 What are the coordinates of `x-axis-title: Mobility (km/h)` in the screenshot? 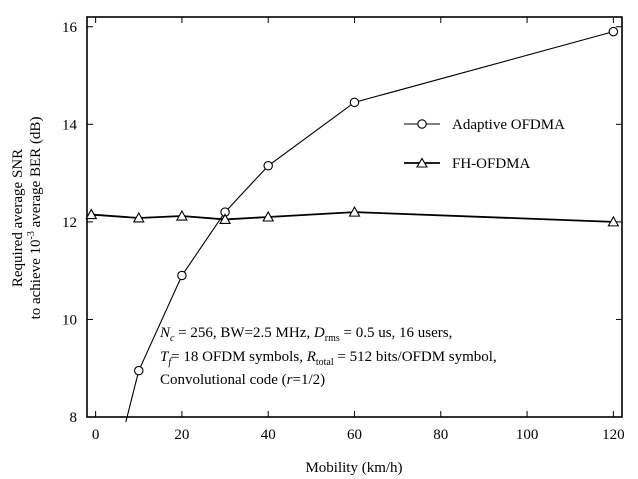 It's located at (353, 468).